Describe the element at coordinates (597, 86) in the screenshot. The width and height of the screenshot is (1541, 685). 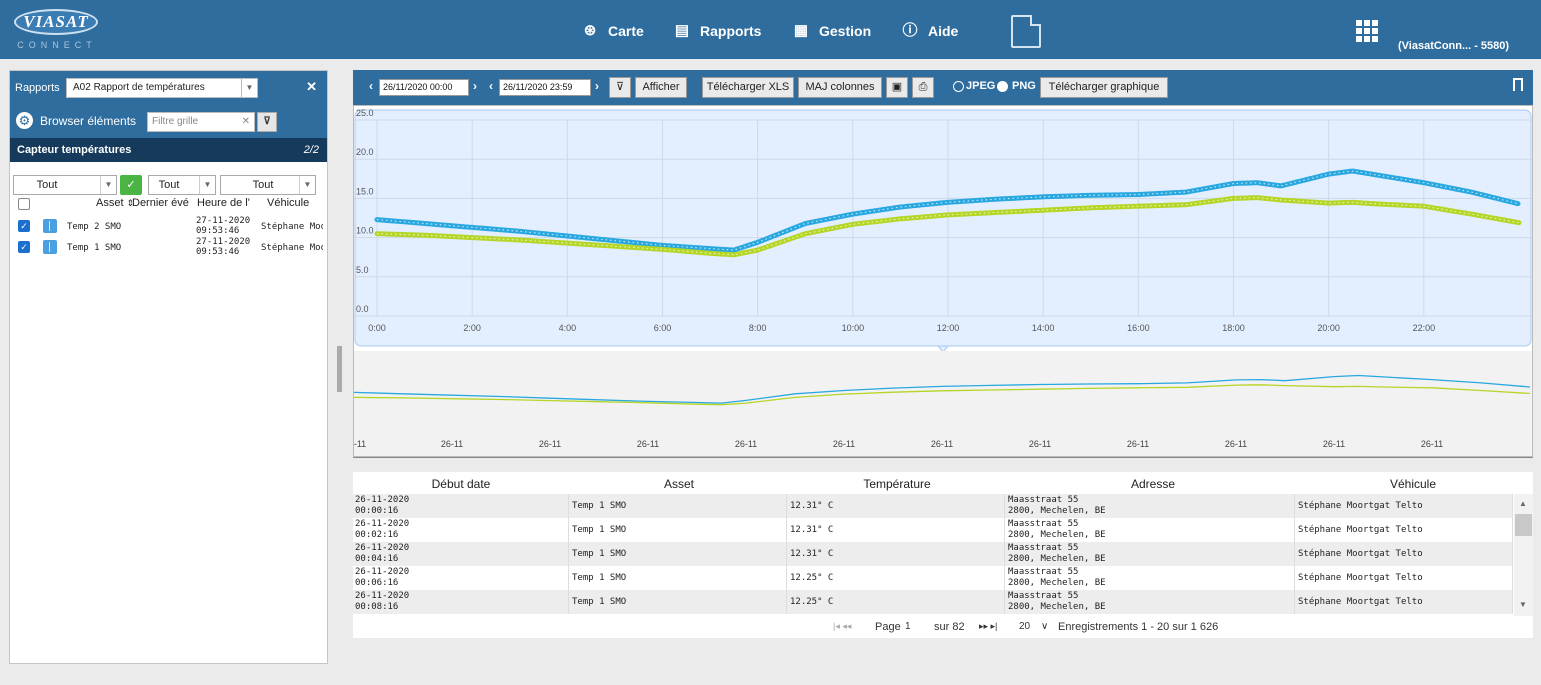
I see `next-end-icon: ›` at that location.